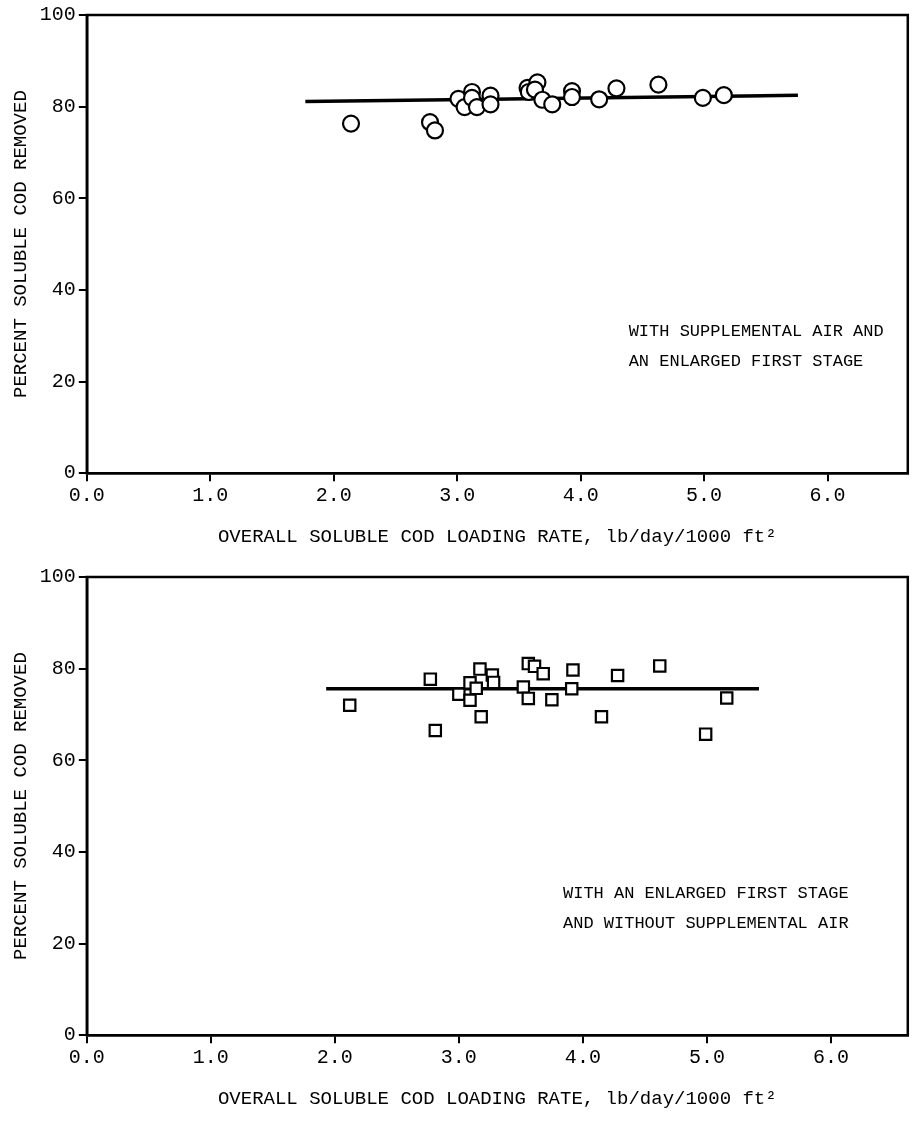  Describe the element at coordinates (705, 908) in the screenshot. I see `annotation: WITH AN ENLARGED FIRST STAGE AND WITHOUT SUPPLEMENTAL AIR` at that location.